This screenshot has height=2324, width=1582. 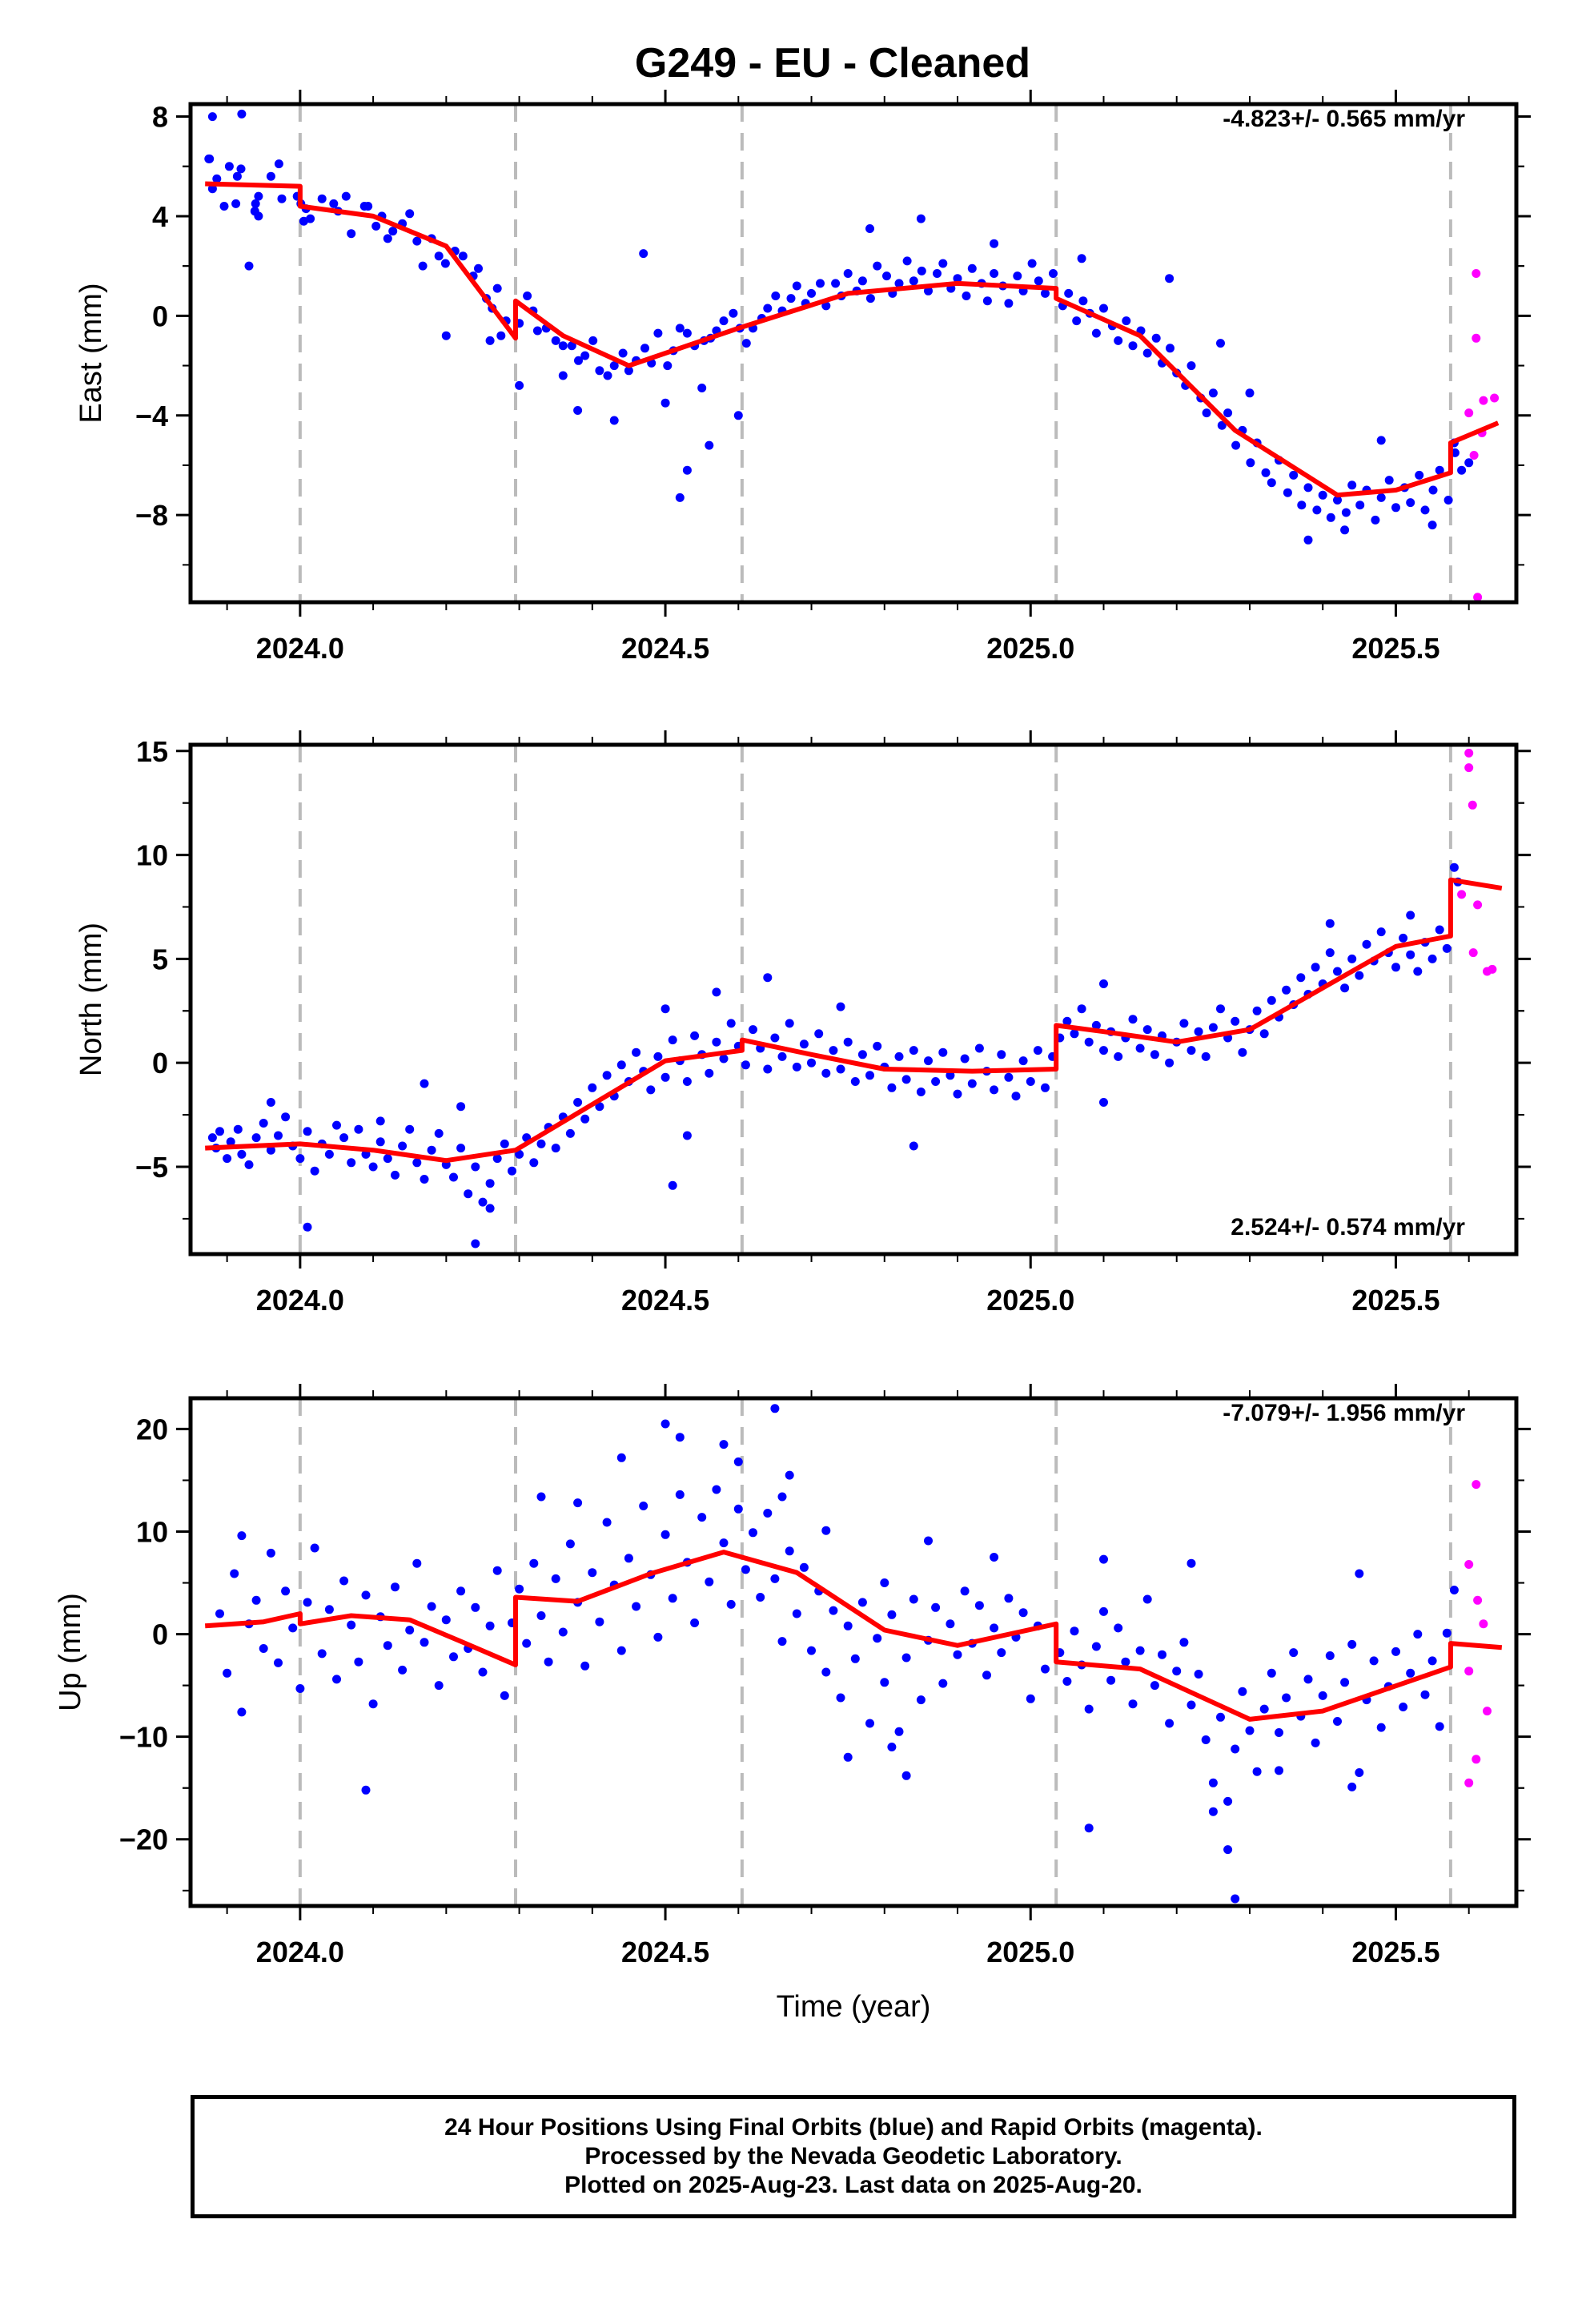 What do you see at coordinates (853, 1636) in the screenshot?
I see `up-model-curve` at bounding box center [853, 1636].